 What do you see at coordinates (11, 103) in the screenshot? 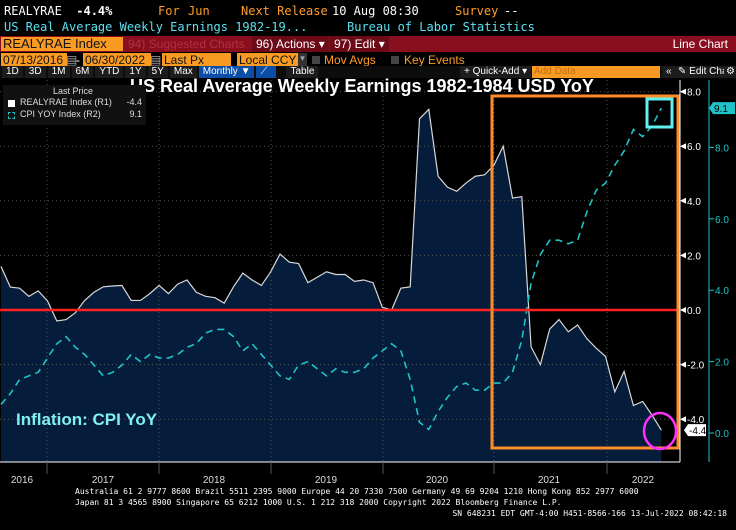
I see `legend-swatch-real` at bounding box center [11, 103].